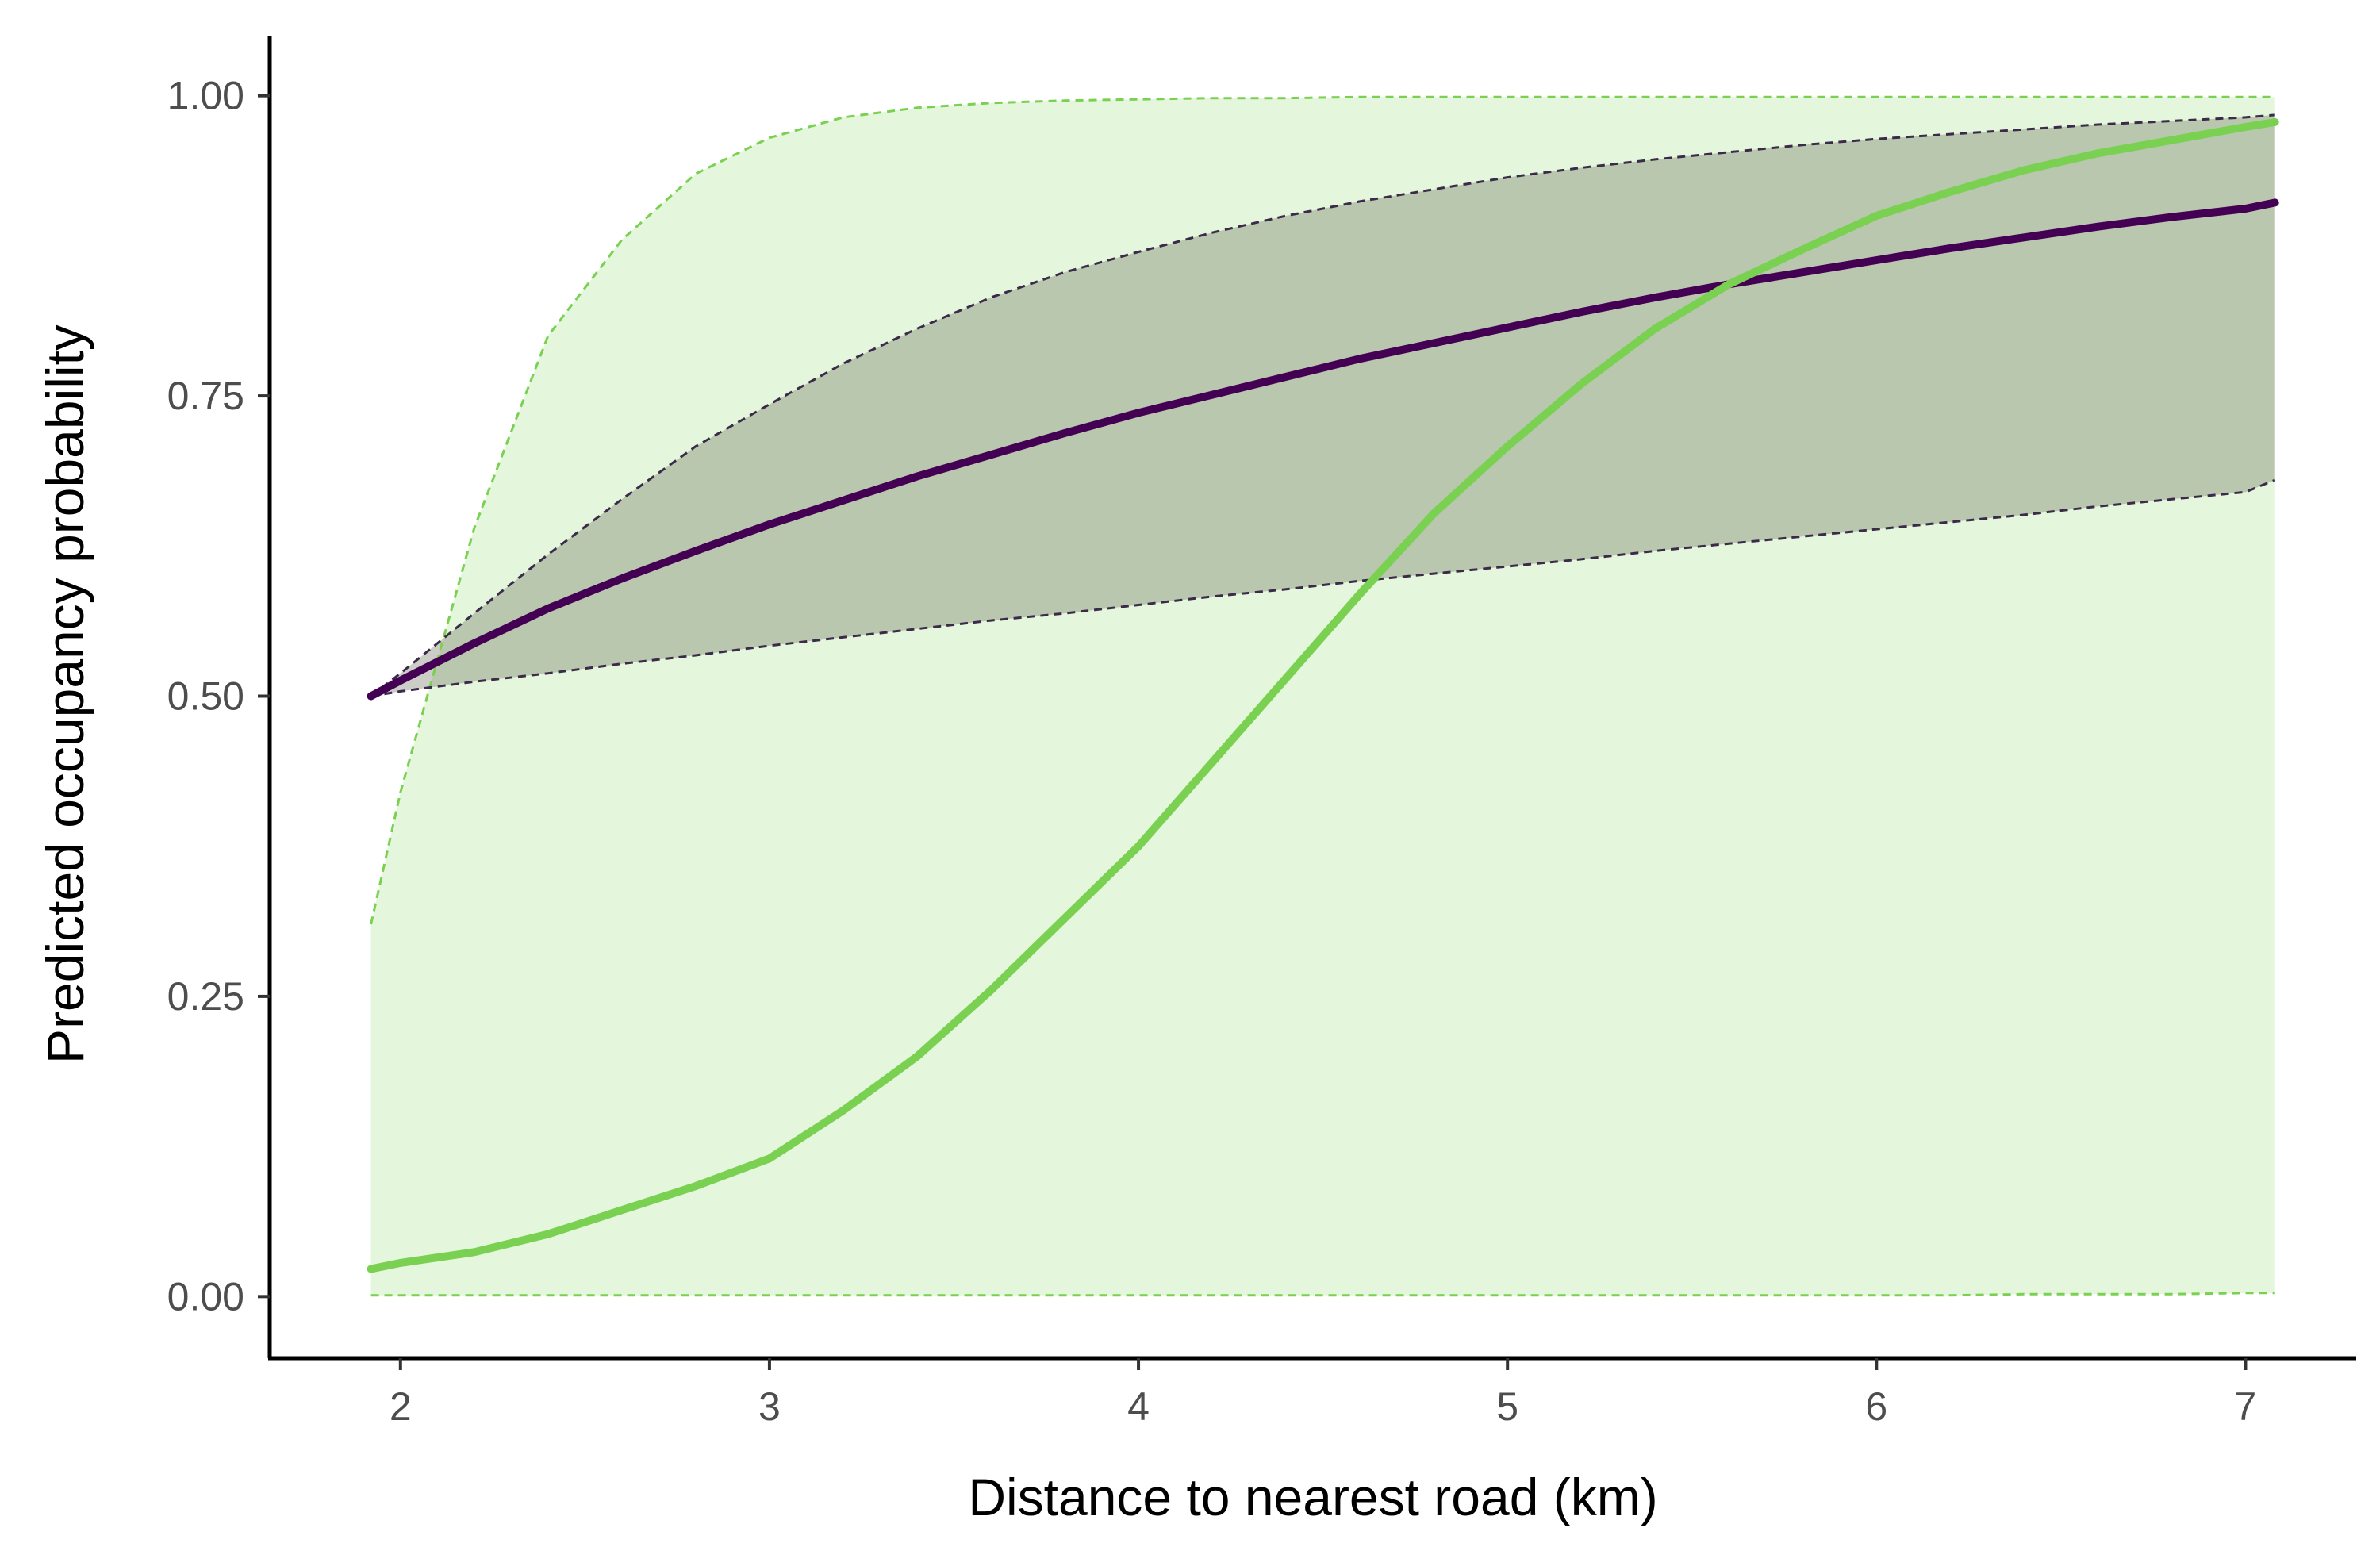 This screenshot has height=1547, width=2380. I want to click on x-tick-label: 2, so click(401, 1406).